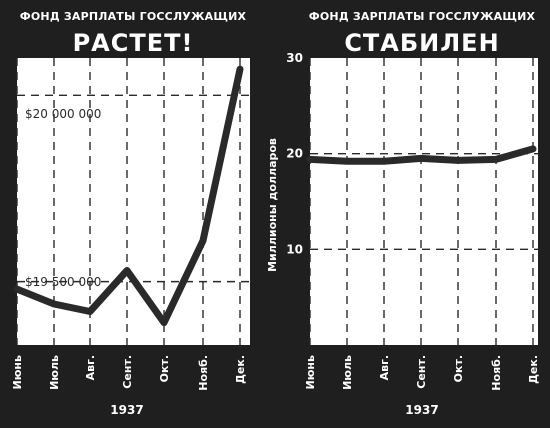 Image resolution: width=550 pixels, height=428 pixels. What do you see at coordinates (496, 373) in the screenshot?
I see `right-month-label-5: Нояб.` at bounding box center [496, 373].